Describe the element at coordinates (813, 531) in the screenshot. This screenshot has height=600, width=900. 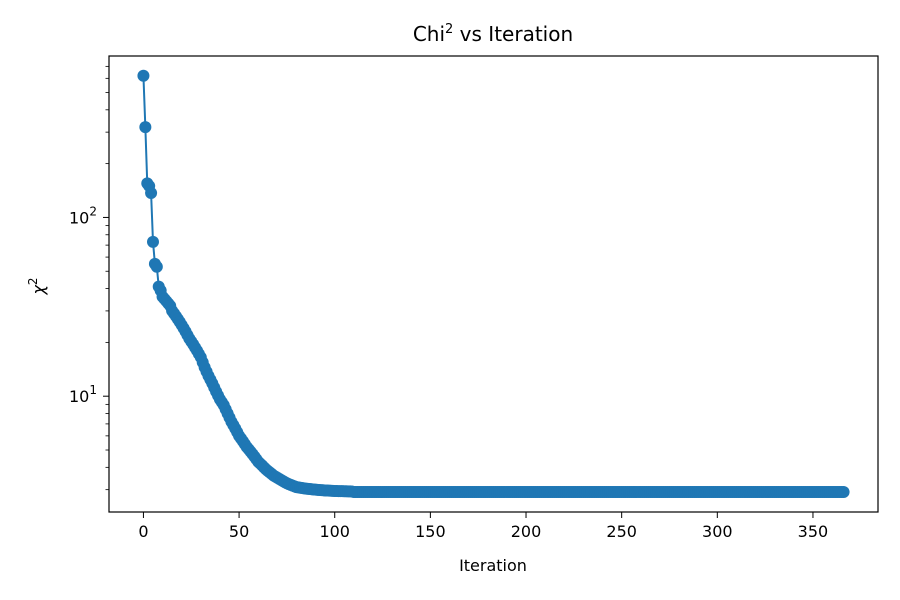
I see `x-tick-label: 350` at that location.